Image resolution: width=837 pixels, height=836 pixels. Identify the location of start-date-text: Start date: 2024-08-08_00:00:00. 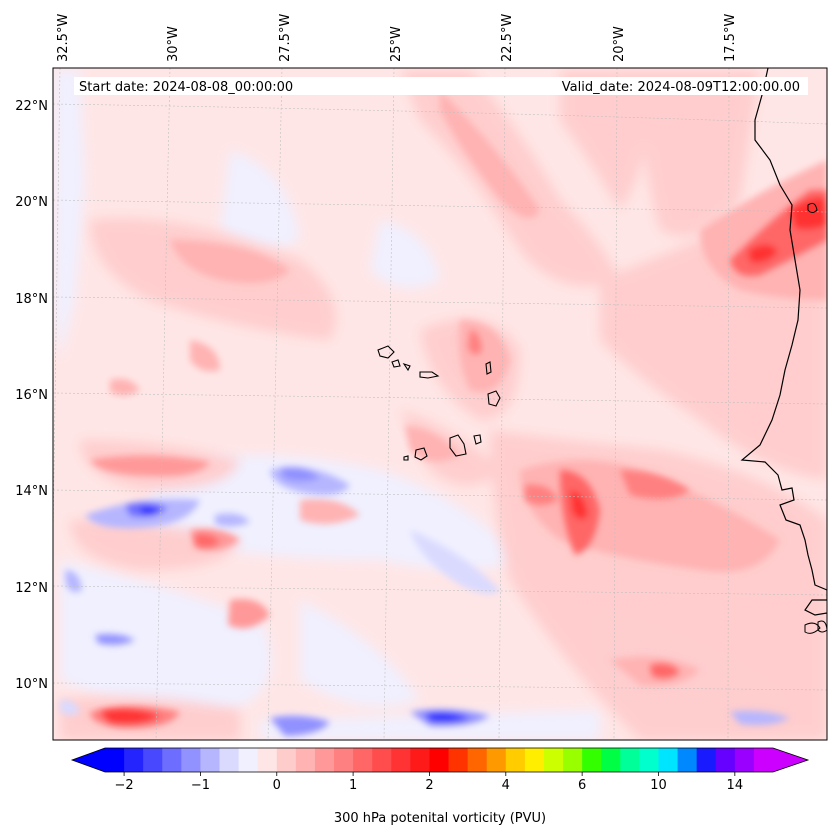
(186, 87).